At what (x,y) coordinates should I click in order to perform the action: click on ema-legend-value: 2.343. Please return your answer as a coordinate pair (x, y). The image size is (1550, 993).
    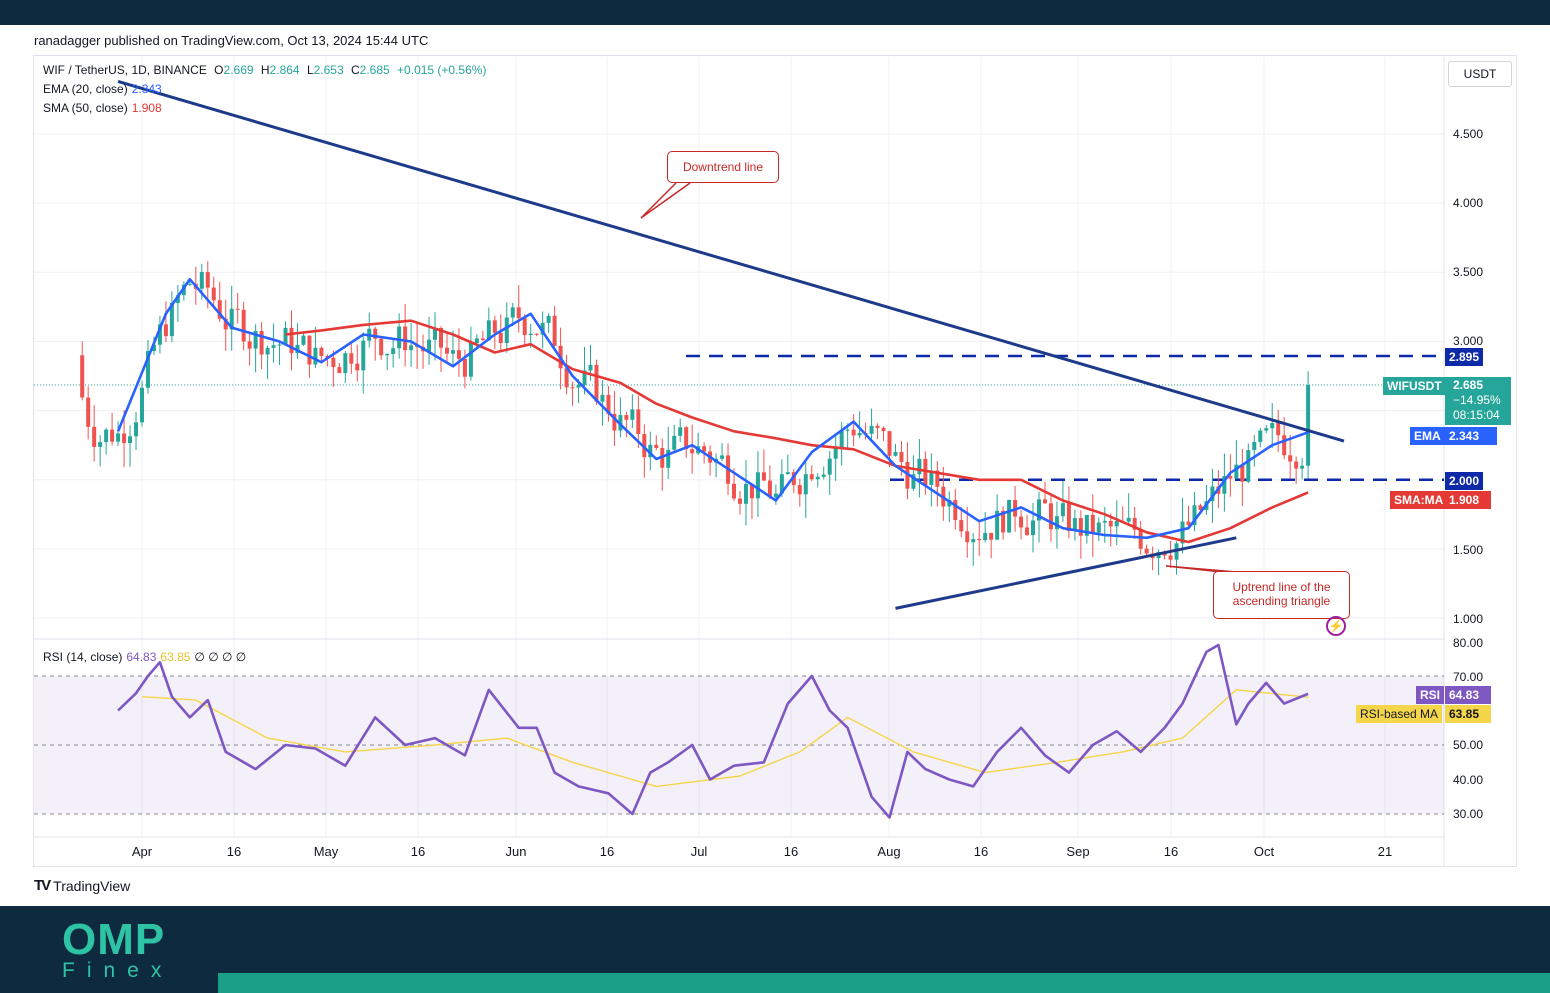
    Looking at the image, I should click on (146, 89).